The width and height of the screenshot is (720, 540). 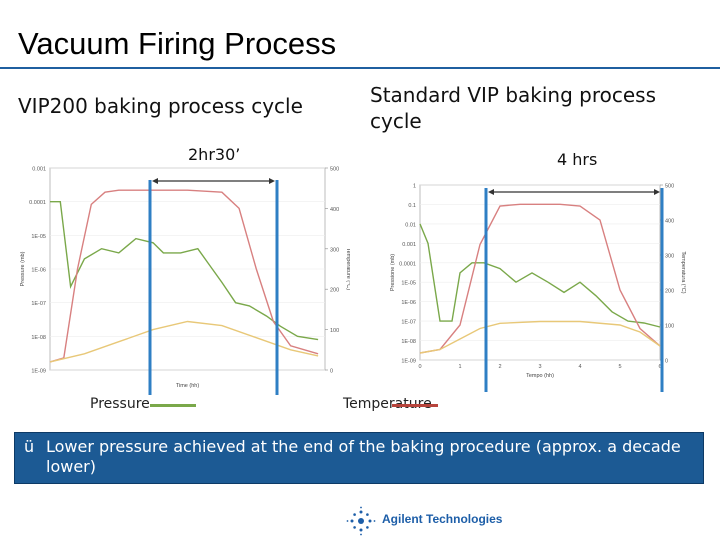 I want to click on left-subtitle: VIP200 baking process cycle, so click(x=160, y=106).